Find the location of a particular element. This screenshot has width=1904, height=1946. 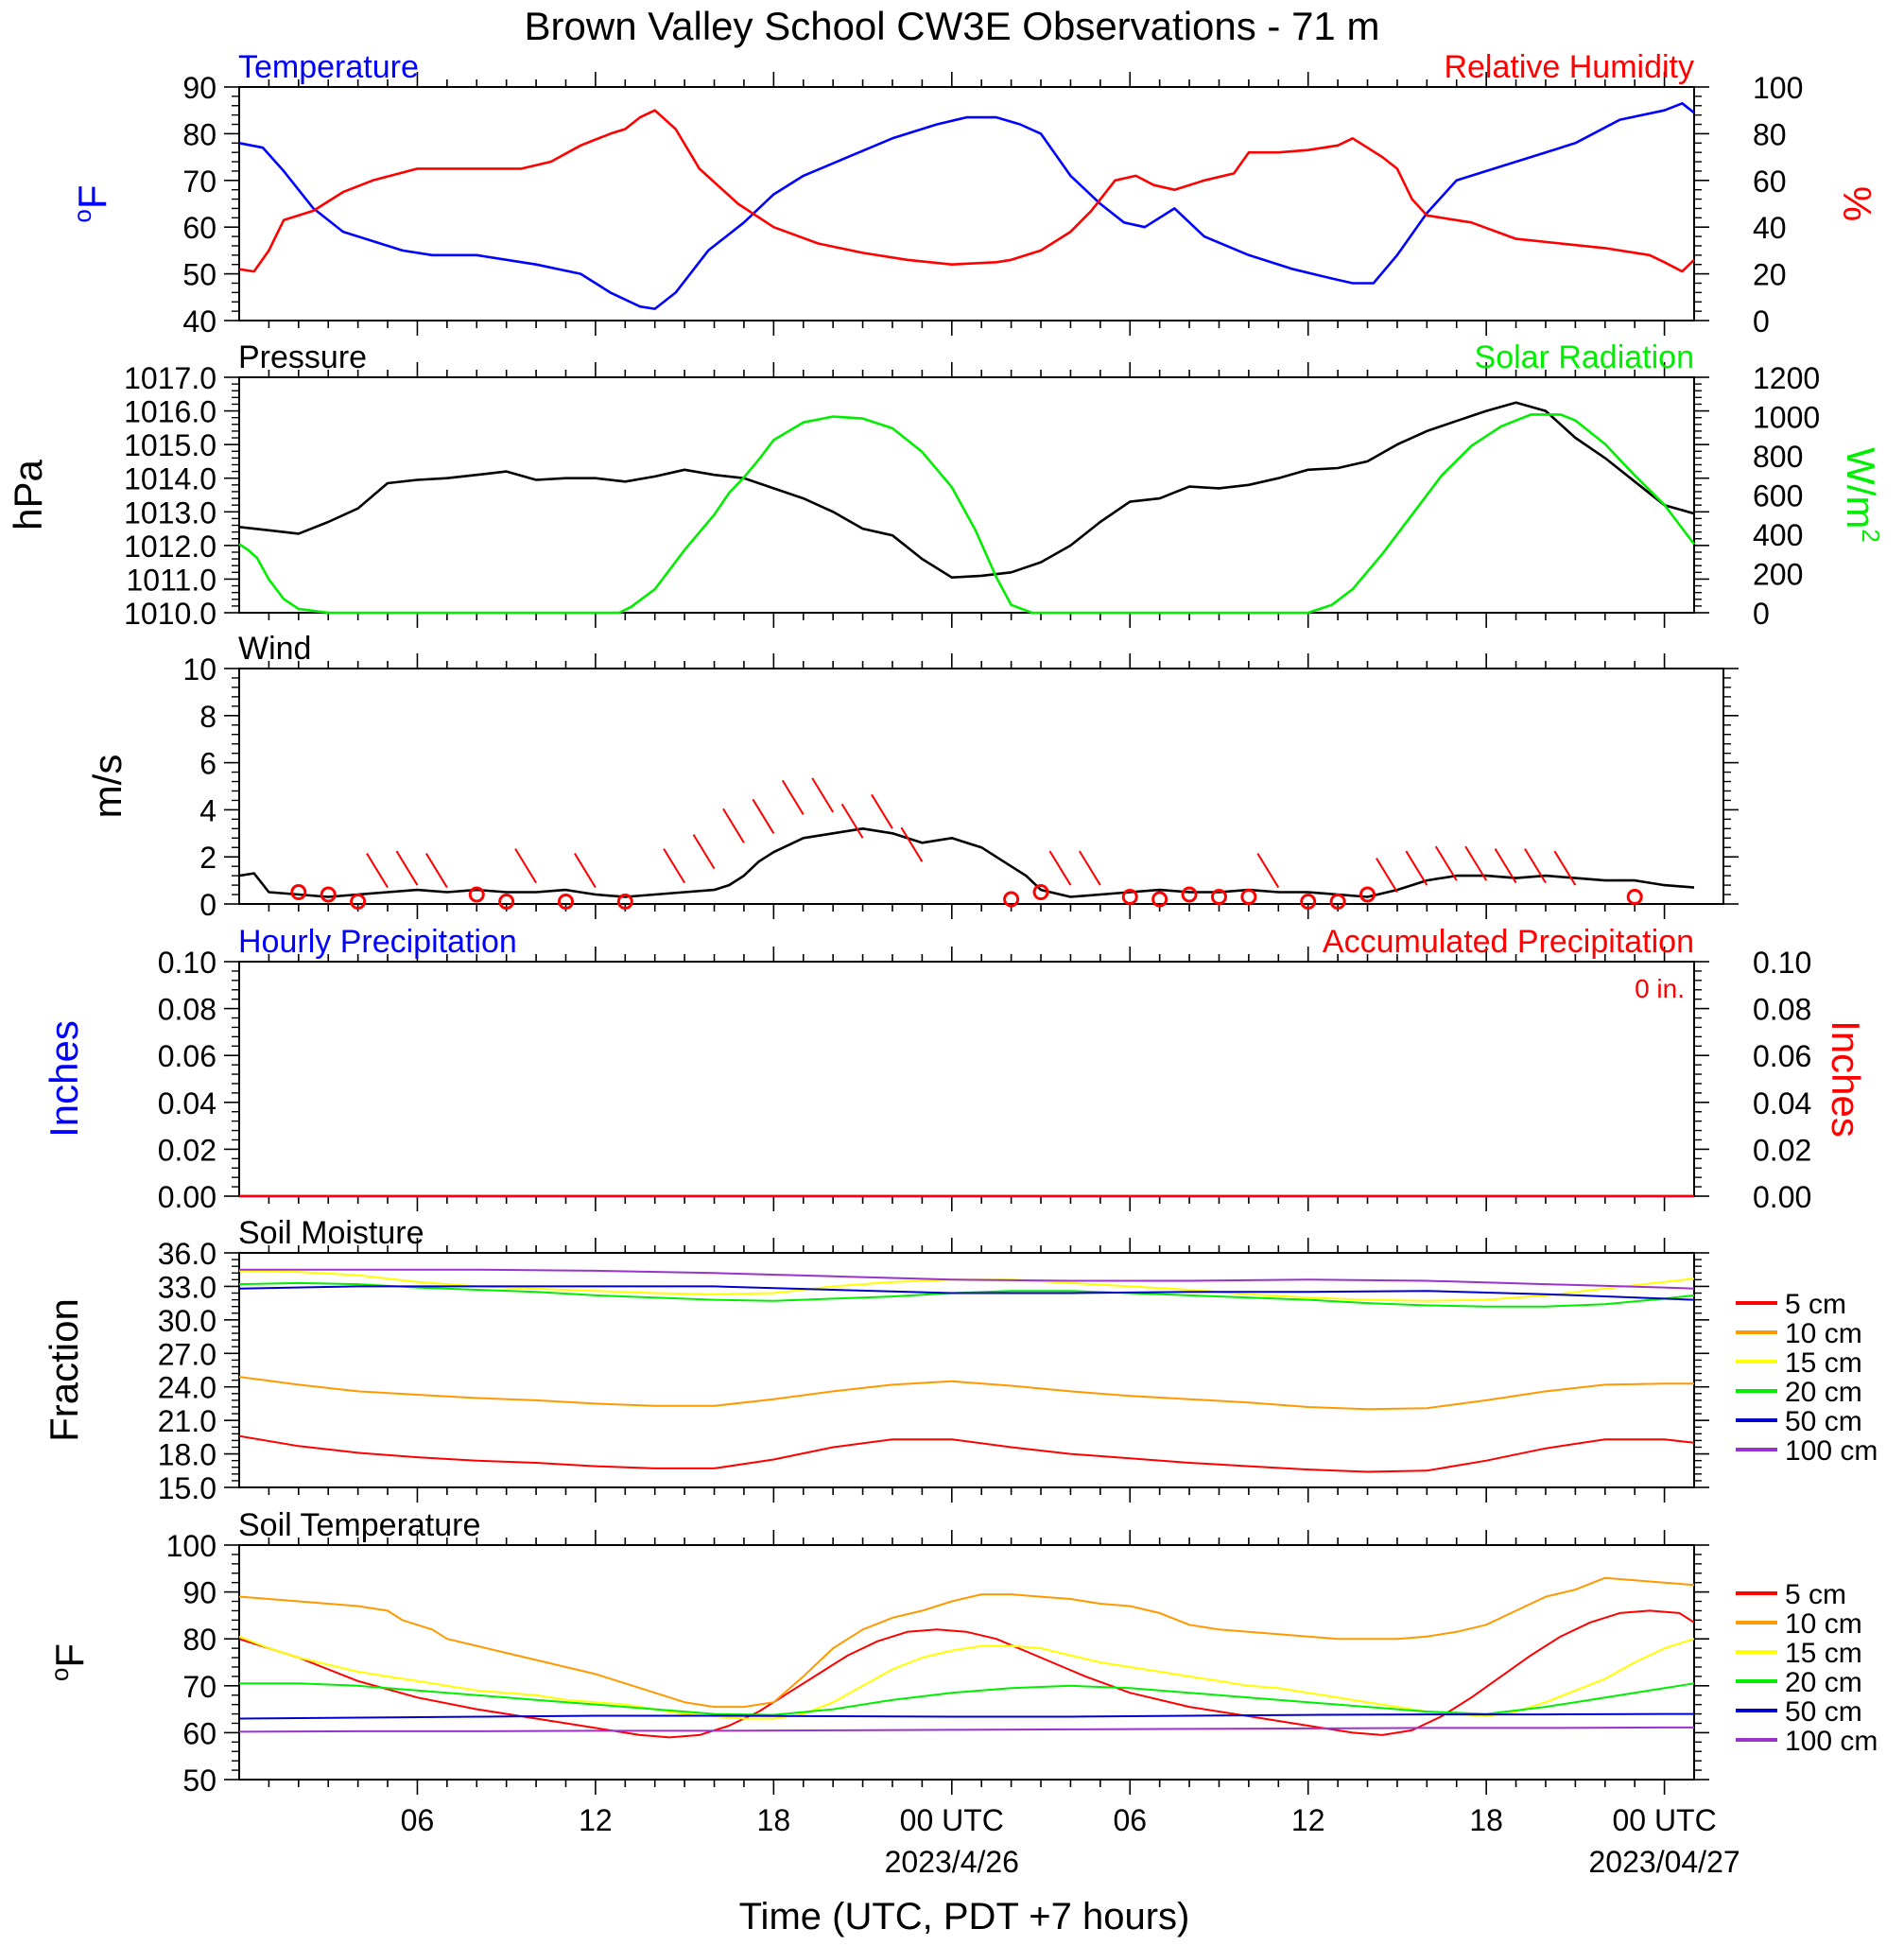

x-axis-title: Time (UTC, PDT +7 hours) is located at coordinates (964, 1917).